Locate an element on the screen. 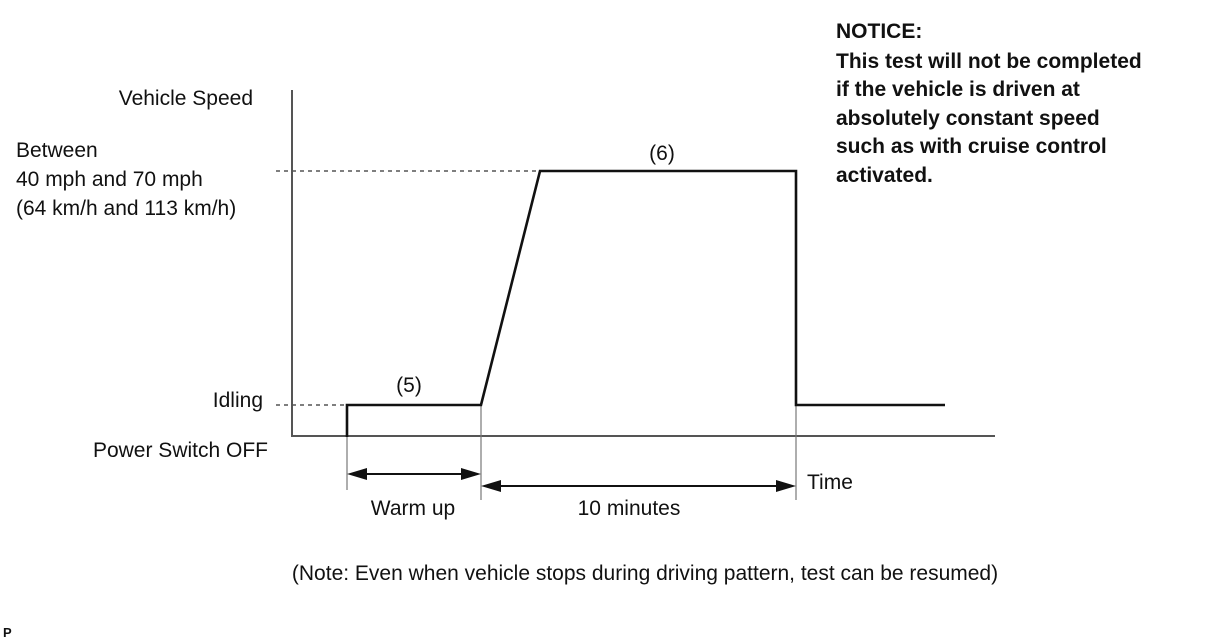  notice-line-2: if the vehicle is driven at is located at coordinates (958, 89).